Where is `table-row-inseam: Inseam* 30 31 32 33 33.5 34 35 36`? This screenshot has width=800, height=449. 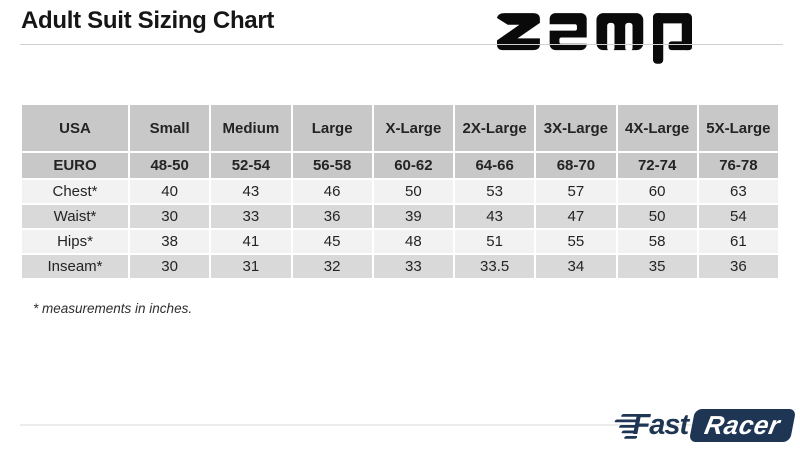 table-row-inseam: Inseam* 30 31 32 33 33.5 34 35 36 is located at coordinates (400, 266).